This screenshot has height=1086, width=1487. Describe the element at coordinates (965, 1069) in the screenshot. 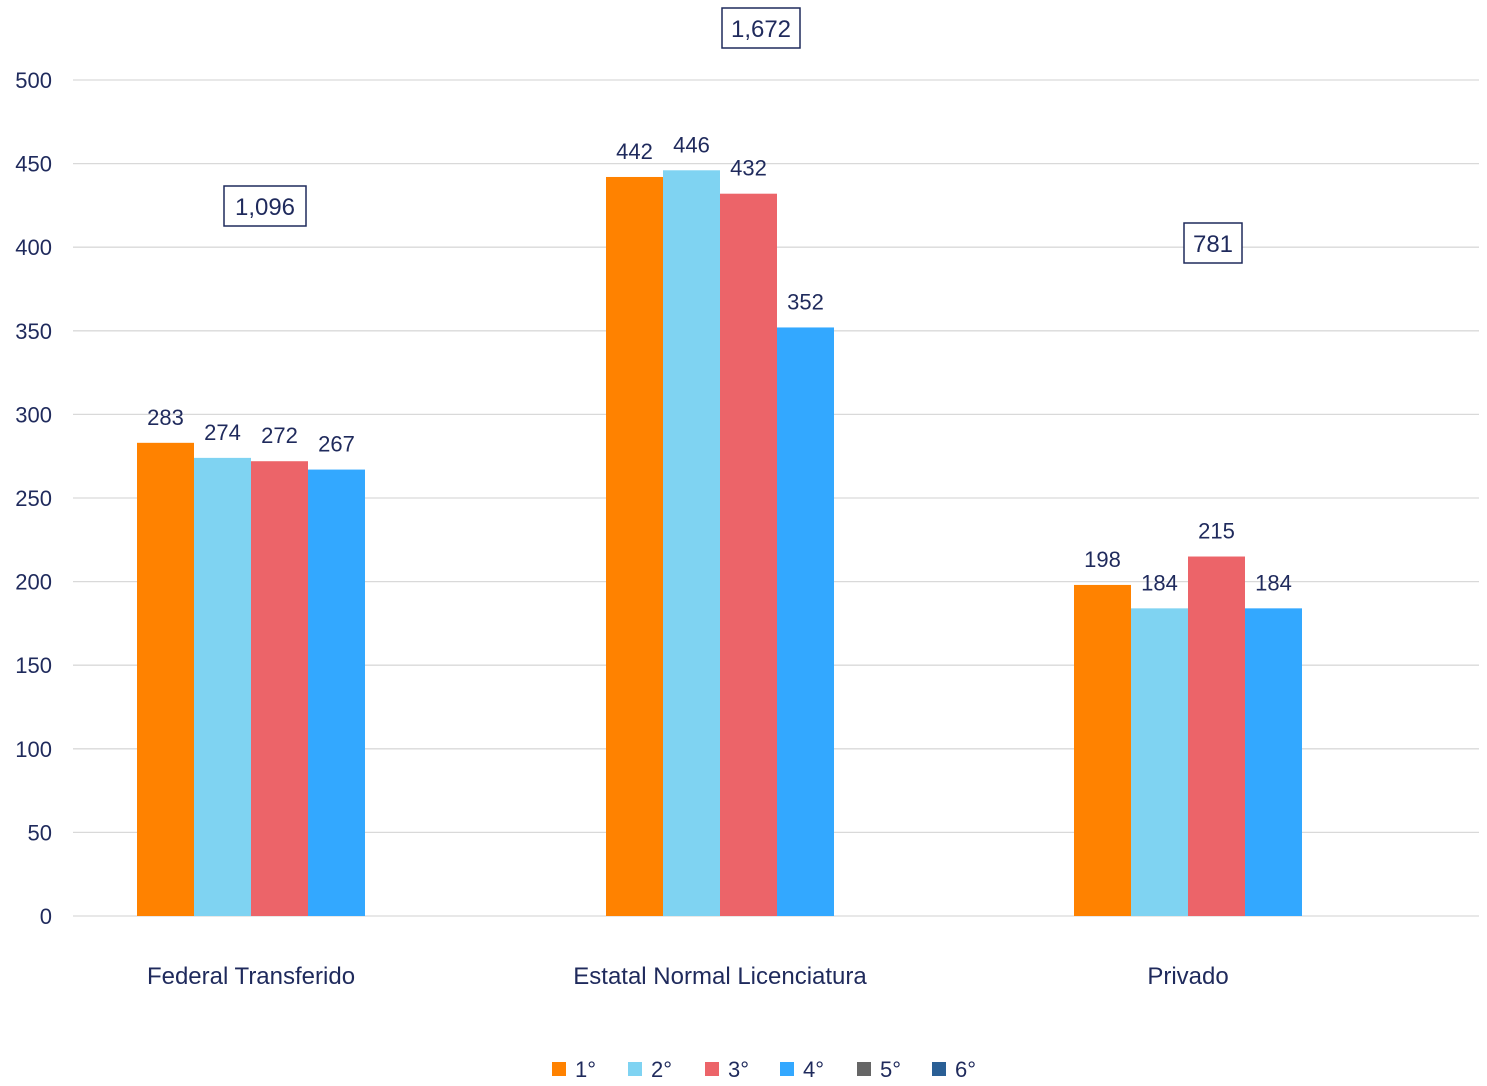

I see `legend-label: 6°` at that location.